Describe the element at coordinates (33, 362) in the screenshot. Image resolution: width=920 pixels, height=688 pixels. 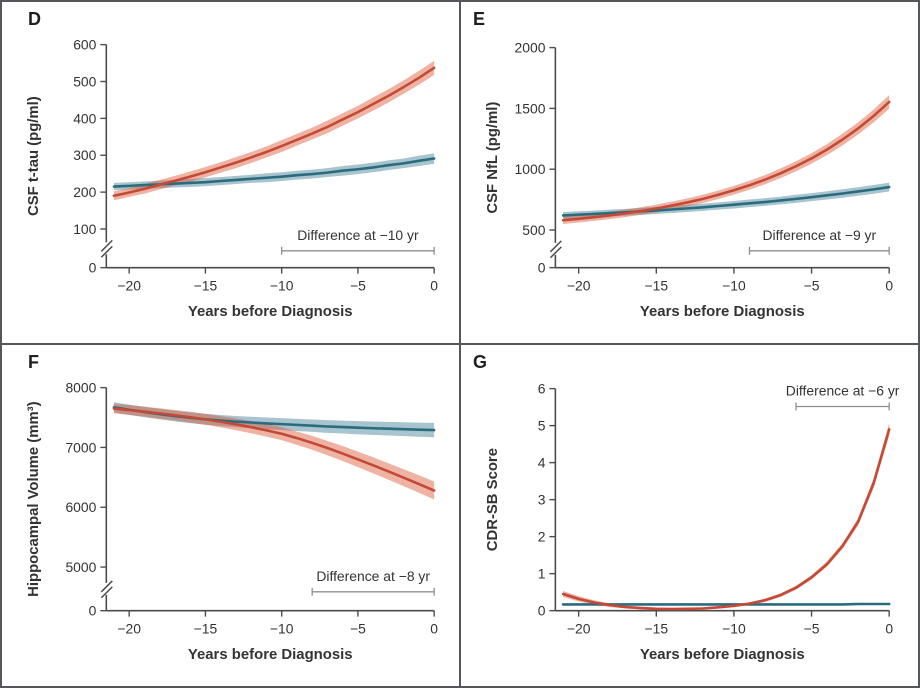
I see `panel-letter-f: F` at that location.